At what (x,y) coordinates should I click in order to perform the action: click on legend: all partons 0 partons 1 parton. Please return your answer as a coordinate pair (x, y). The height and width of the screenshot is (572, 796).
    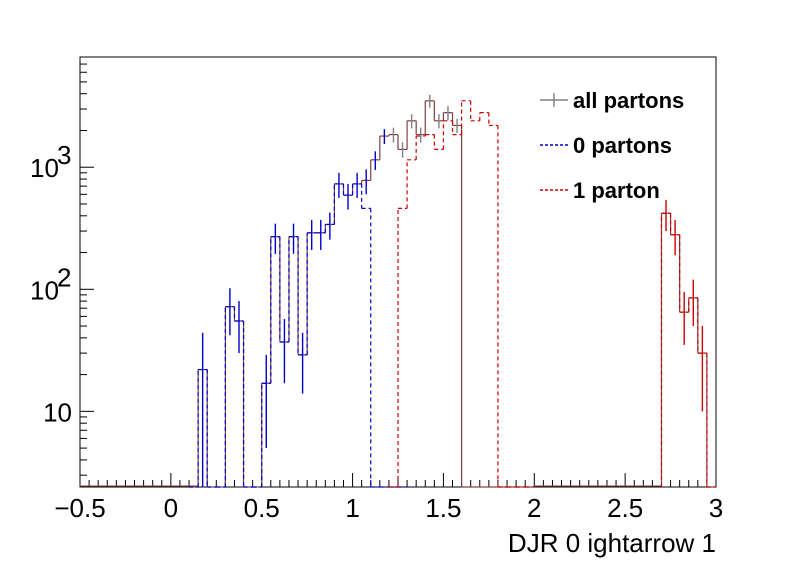
    Looking at the image, I should click on (612, 145).